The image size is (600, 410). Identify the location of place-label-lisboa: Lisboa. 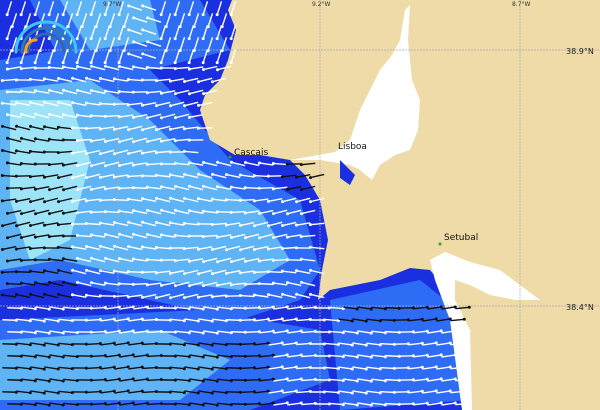
(352, 147).